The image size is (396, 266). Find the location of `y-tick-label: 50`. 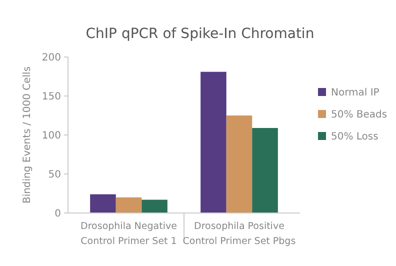

y-tick-label: 50 is located at coordinates (54, 175).